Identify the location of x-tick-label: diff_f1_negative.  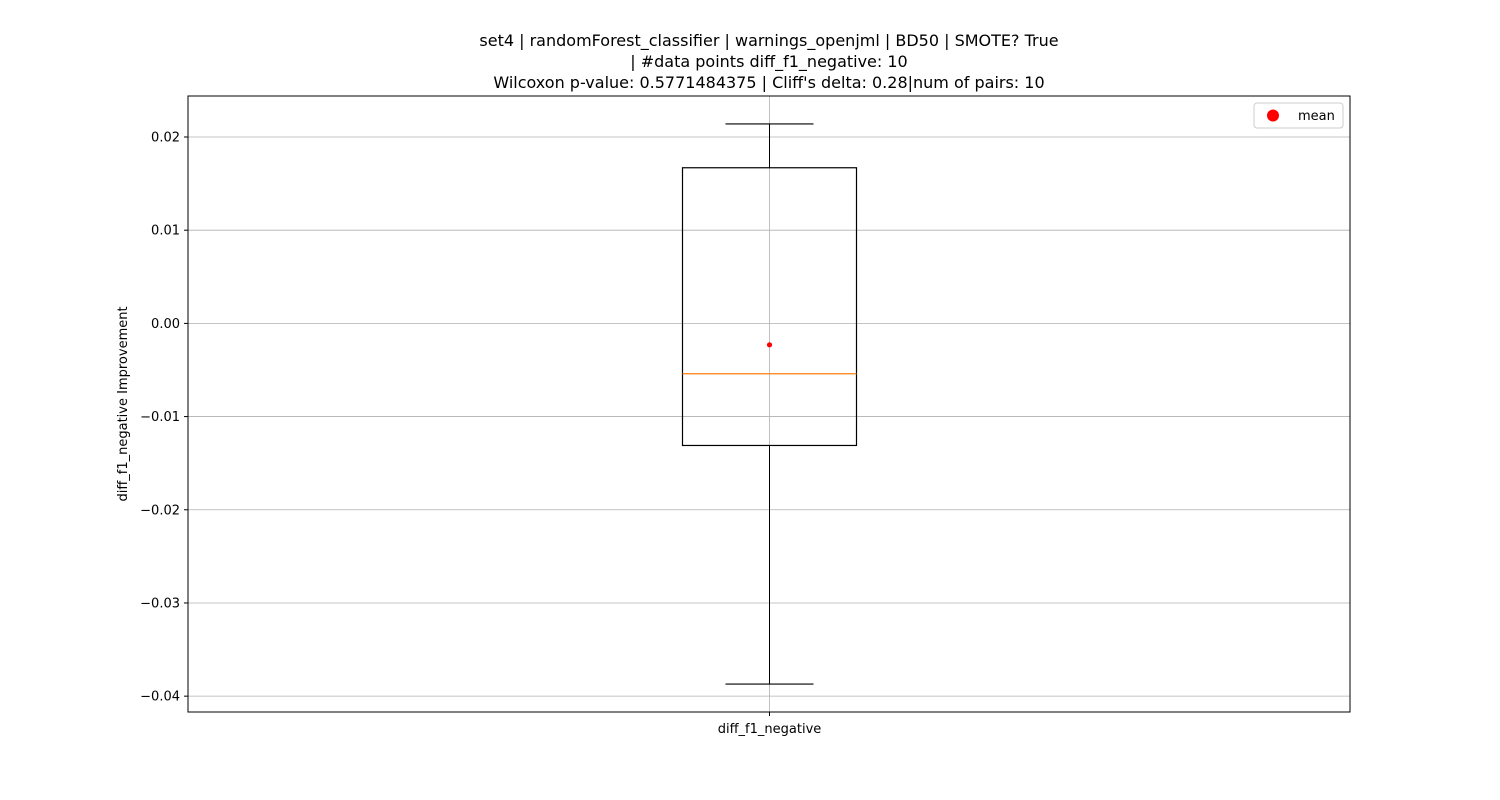
(770, 729).